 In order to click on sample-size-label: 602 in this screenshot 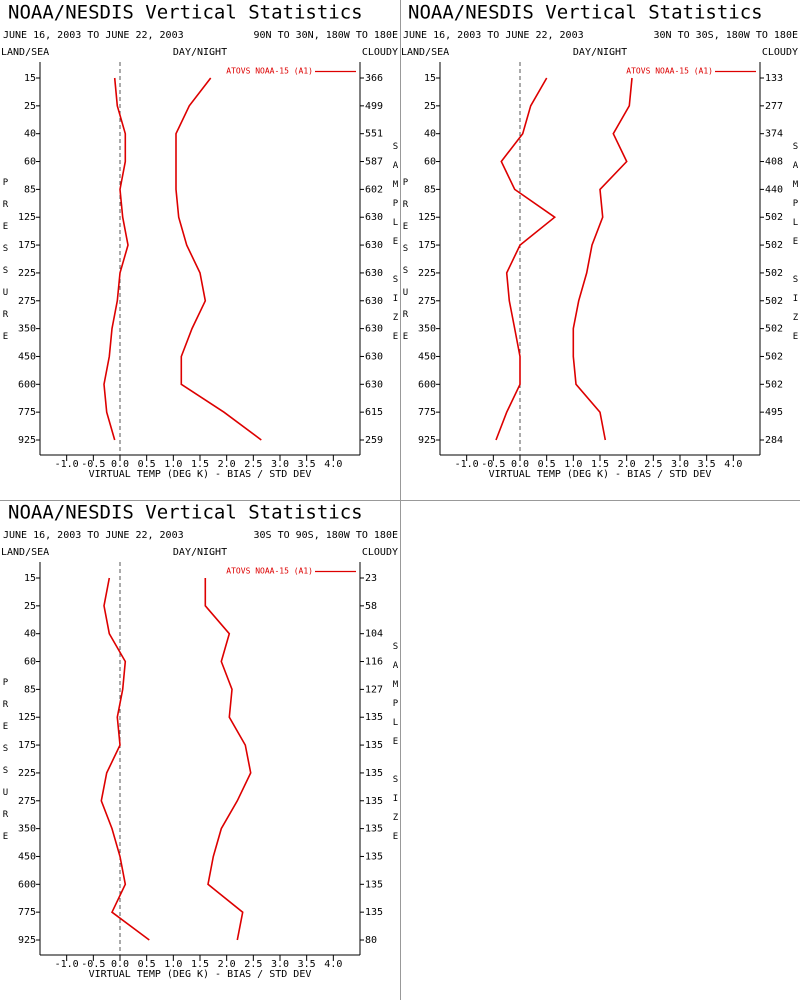, I will do `click(374, 189)`.